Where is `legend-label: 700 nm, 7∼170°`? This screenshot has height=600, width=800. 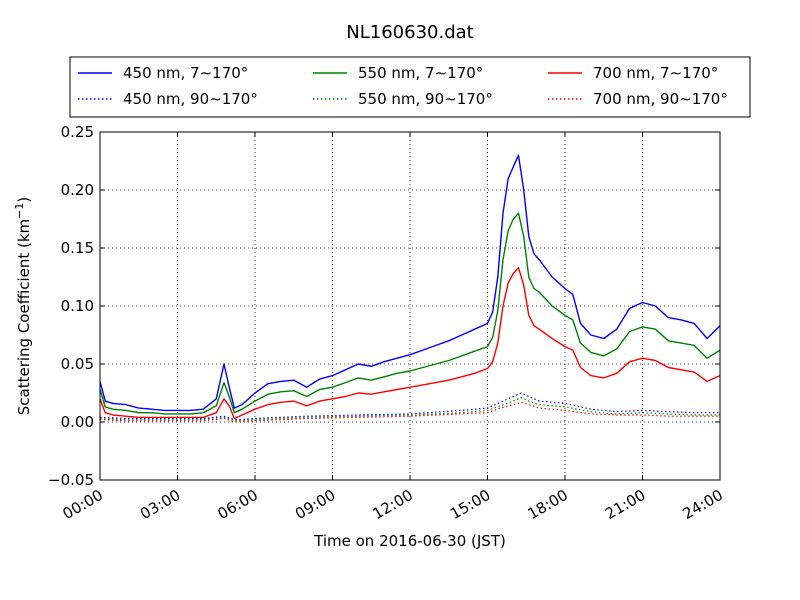
legend-label: 700 nm, 7∼170° is located at coordinates (655, 73).